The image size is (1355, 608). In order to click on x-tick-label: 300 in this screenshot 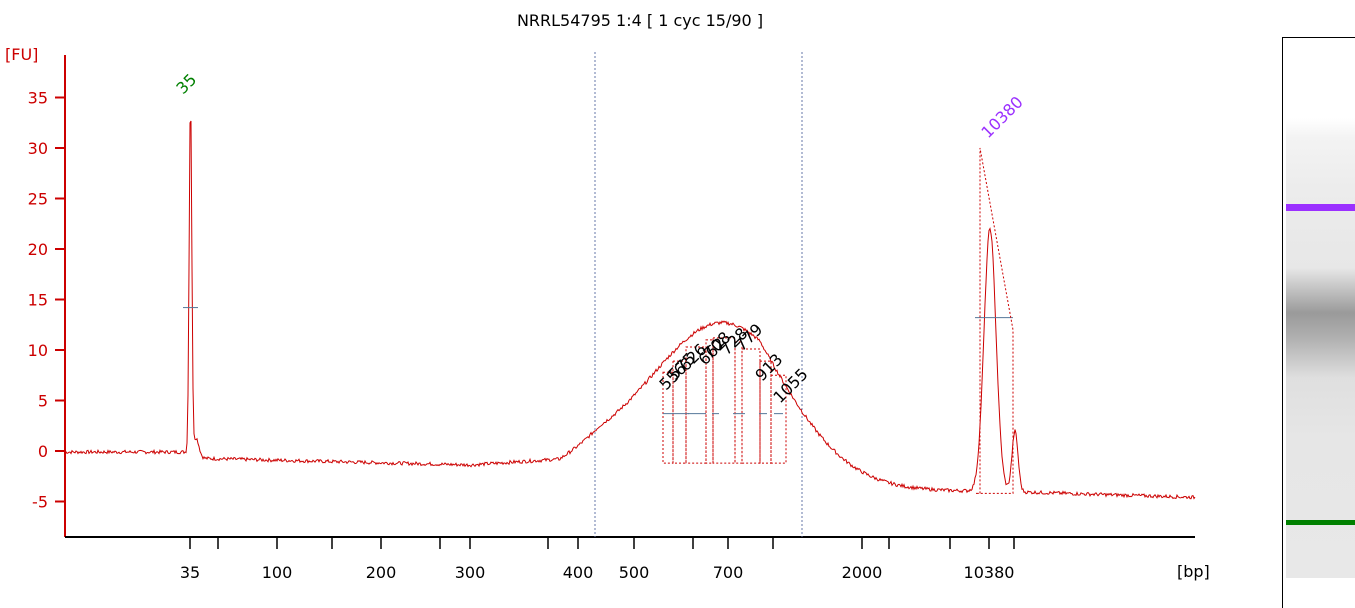, I will do `click(470, 572)`.